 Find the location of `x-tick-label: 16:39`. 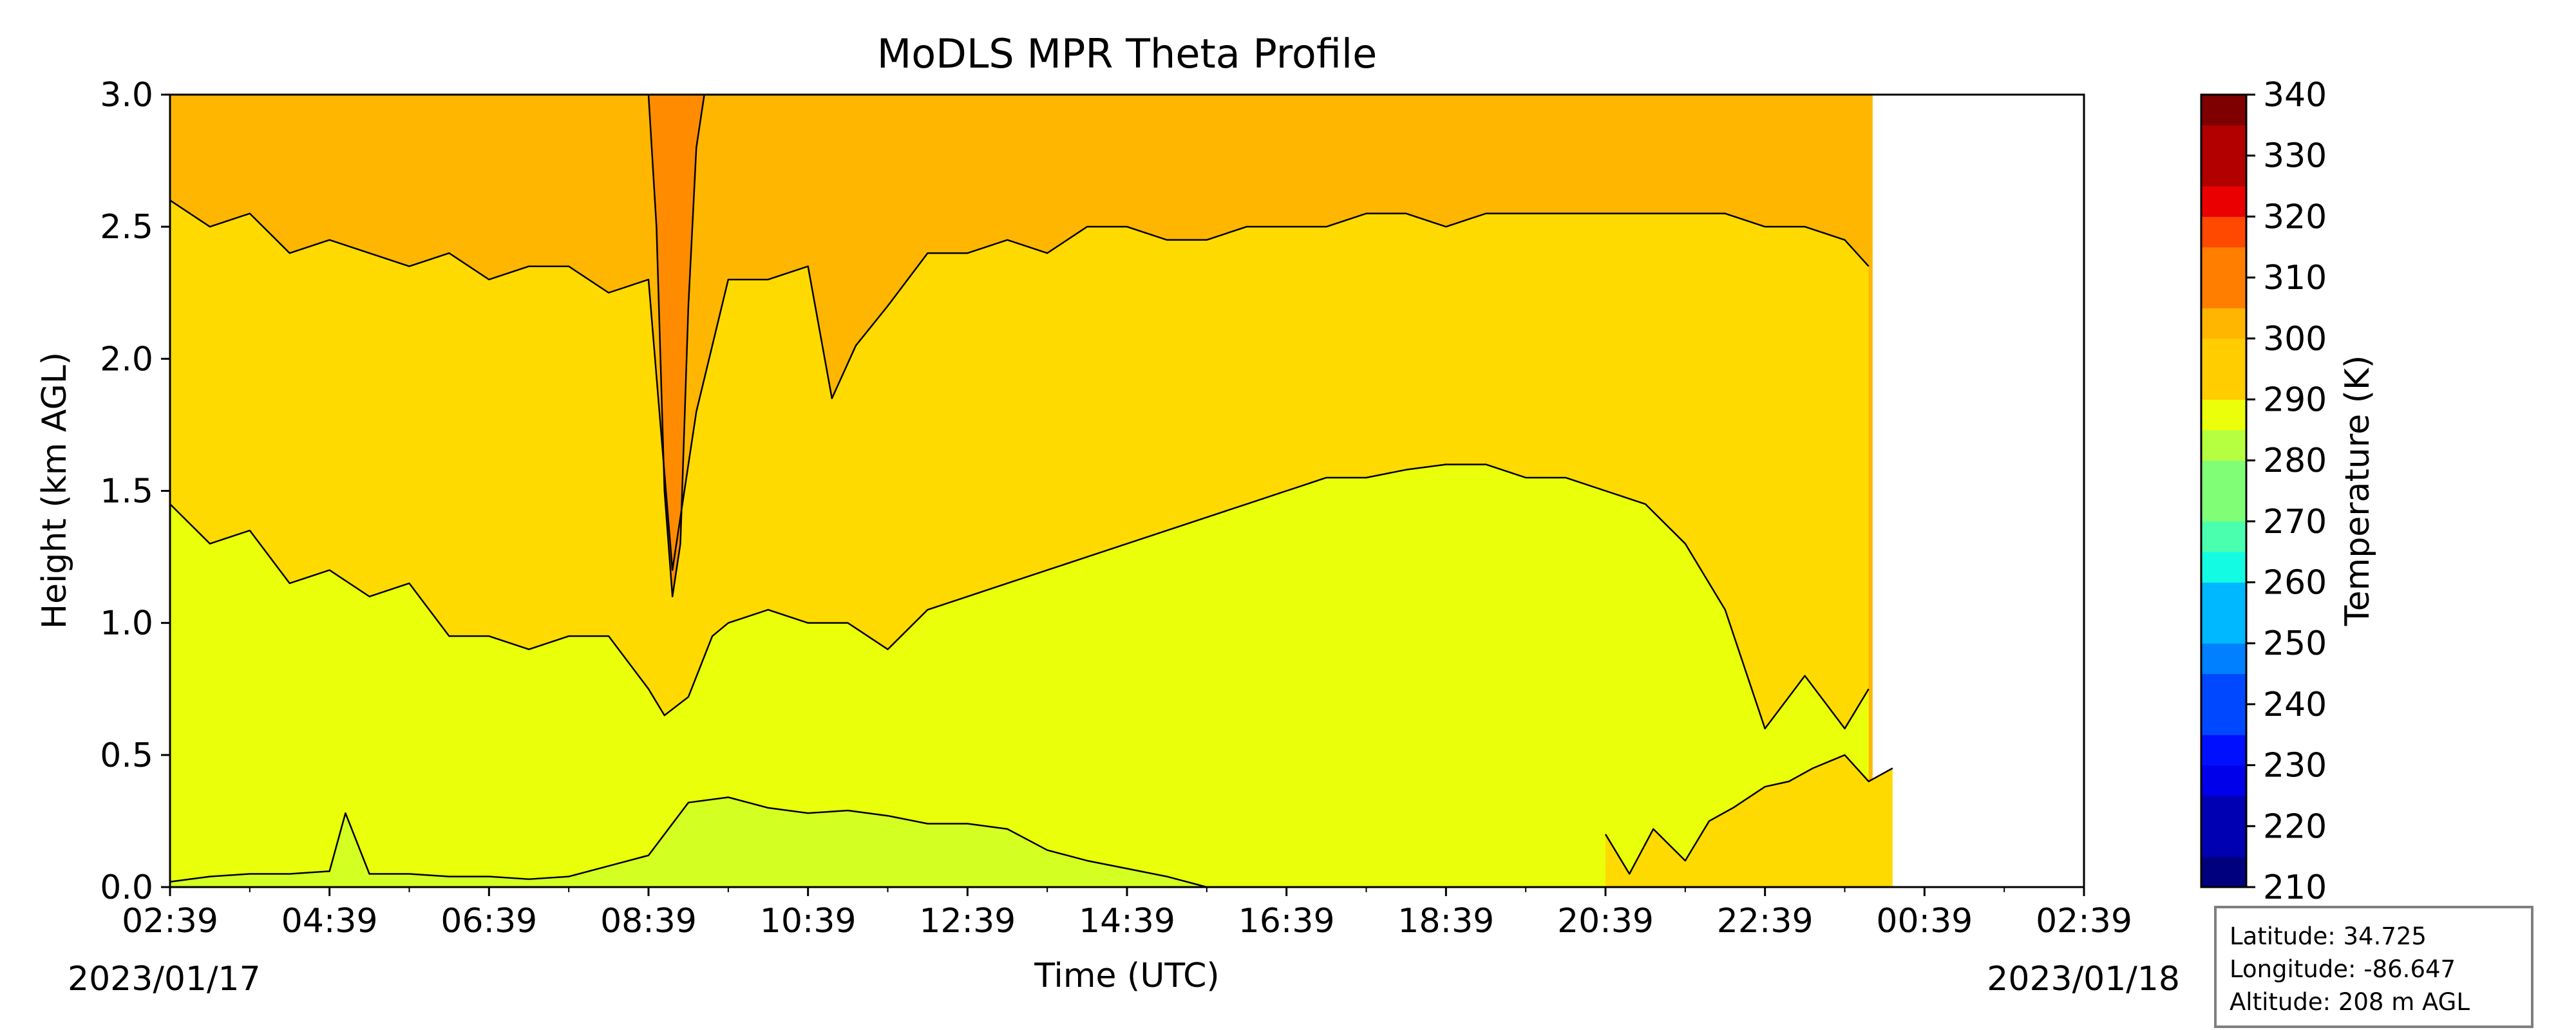

x-tick-label: 16:39 is located at coordinates (1287, 921).